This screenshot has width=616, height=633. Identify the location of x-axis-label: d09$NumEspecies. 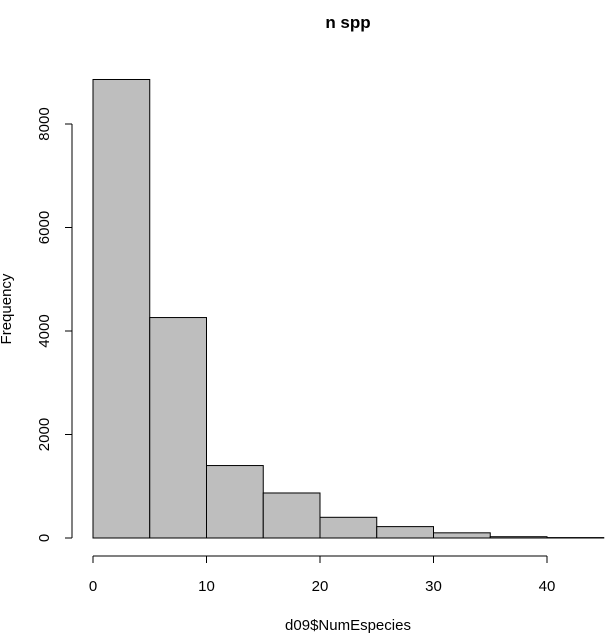
(348, 625).